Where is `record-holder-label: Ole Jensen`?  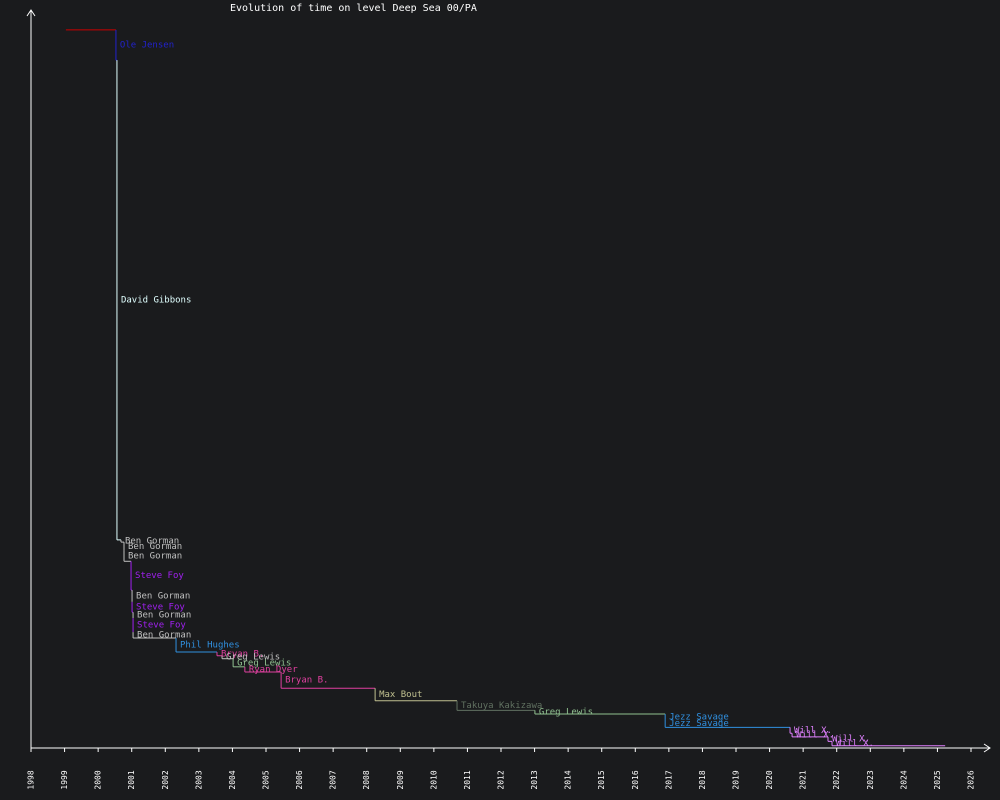 record-holder-label: Ole Jensen is located at coordinates (147, 46).